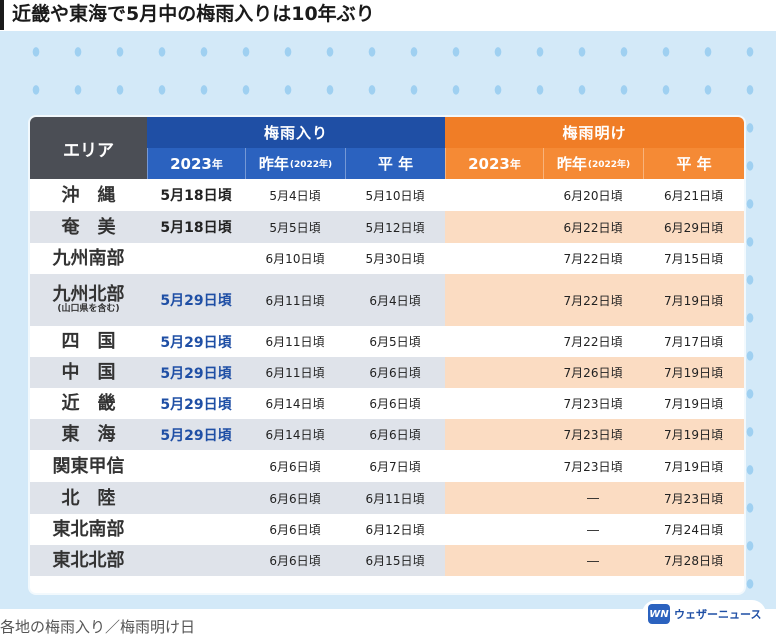 The image size is (781, 641). I want to click on sub-header-iri-prev: 昨年 (2022年), so click(295, 163).